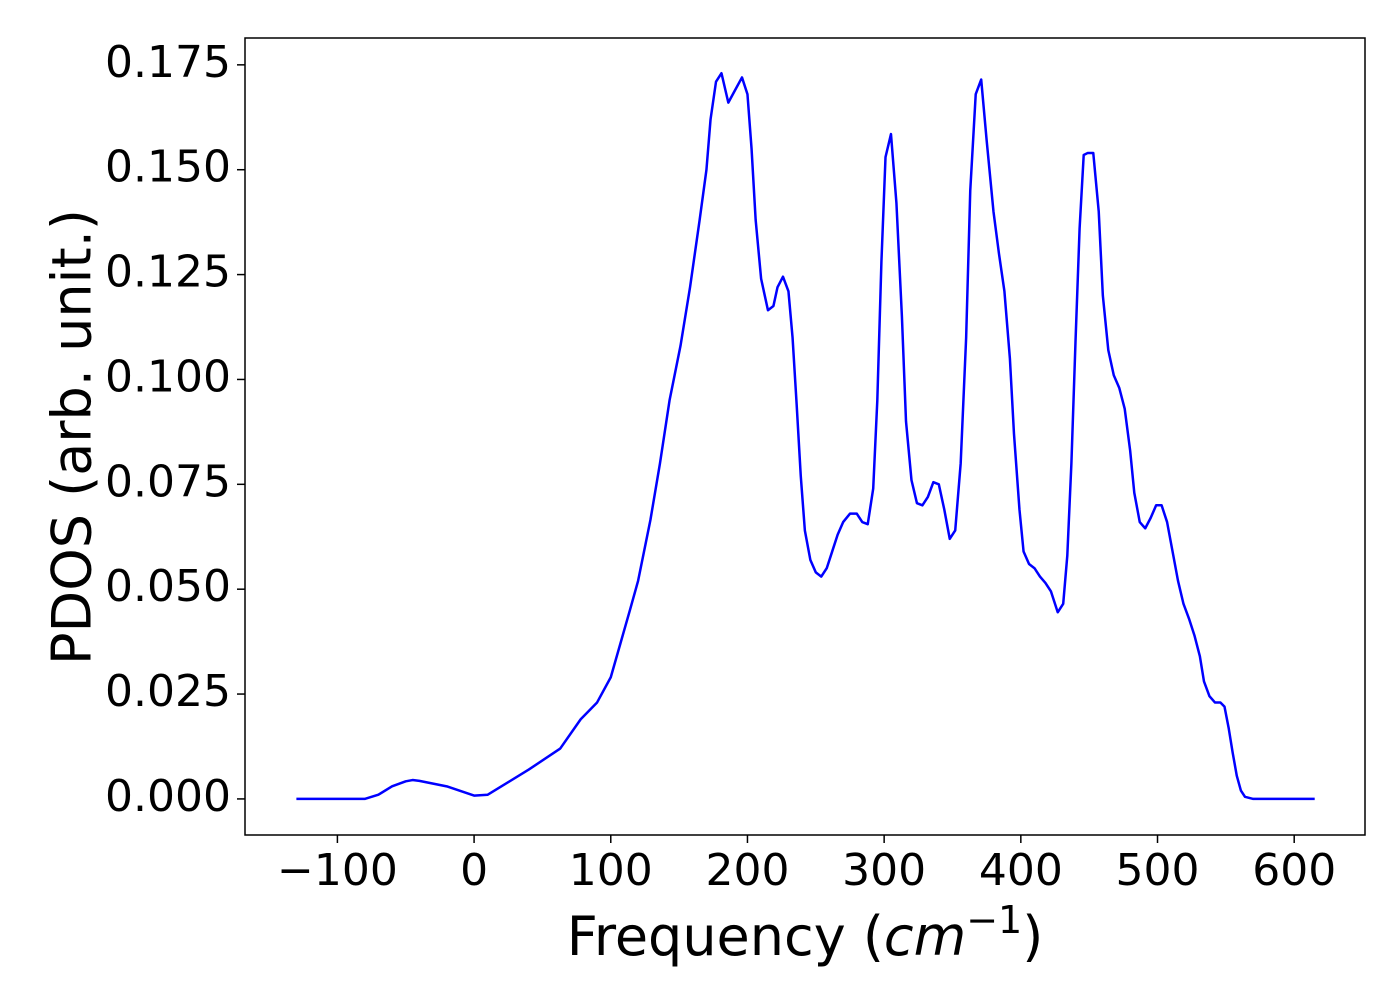  I want to click on x-tick-label: 600, so click(1294, 870).